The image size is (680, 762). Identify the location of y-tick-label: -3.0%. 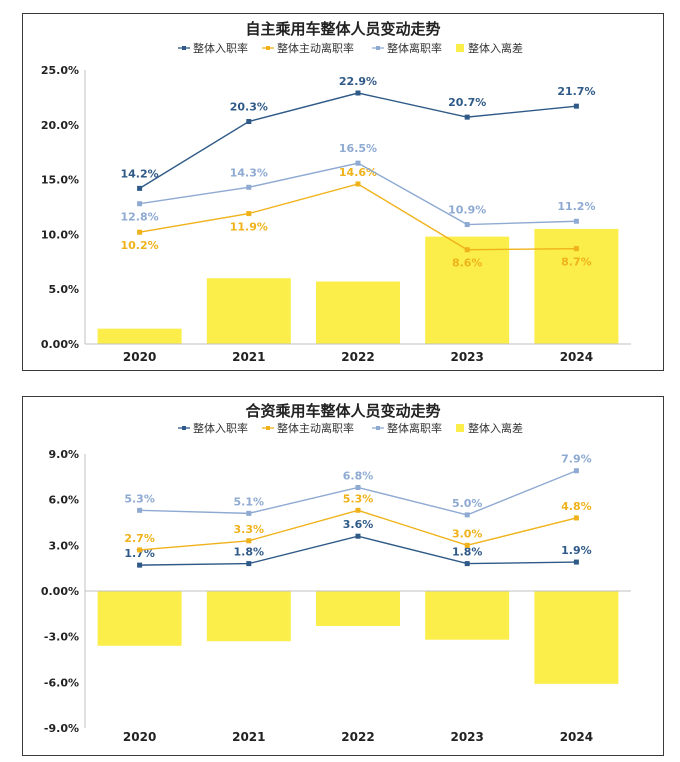
(61, 637).